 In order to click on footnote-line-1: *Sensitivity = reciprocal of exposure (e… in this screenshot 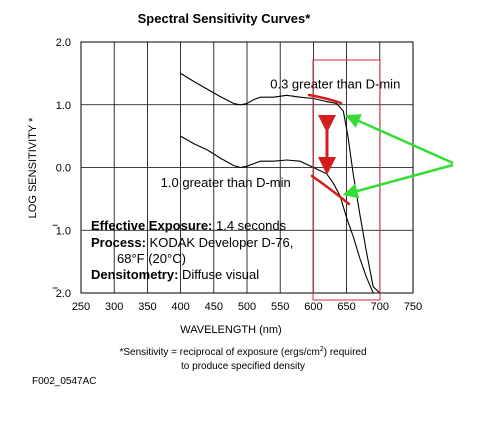, I will do `click(242, 352)`.